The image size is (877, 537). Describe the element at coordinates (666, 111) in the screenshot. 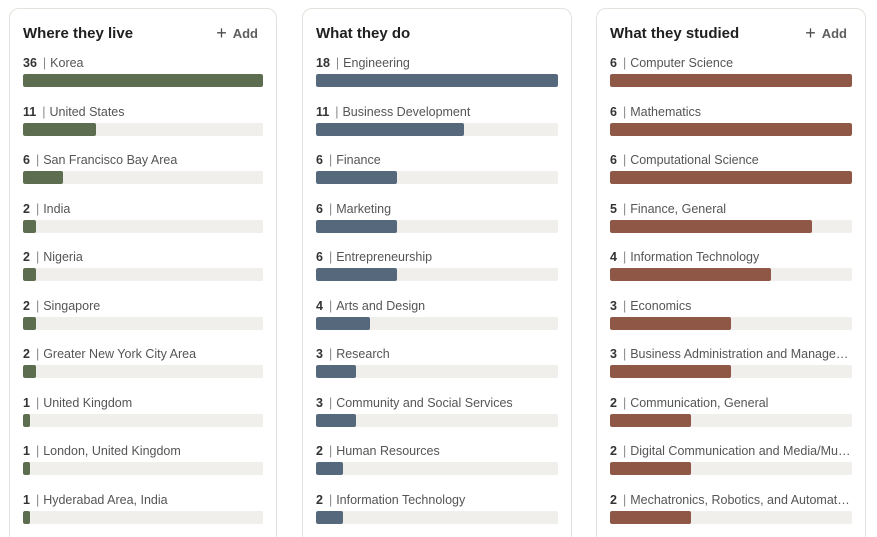

I see `bar-category-label: Mathematics` at that location.